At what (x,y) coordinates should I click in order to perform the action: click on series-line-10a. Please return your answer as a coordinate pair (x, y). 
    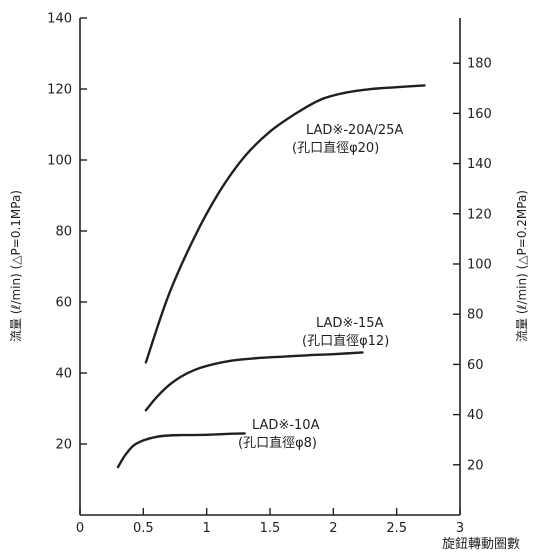
    Looking at the image, I should click on (181, 450).